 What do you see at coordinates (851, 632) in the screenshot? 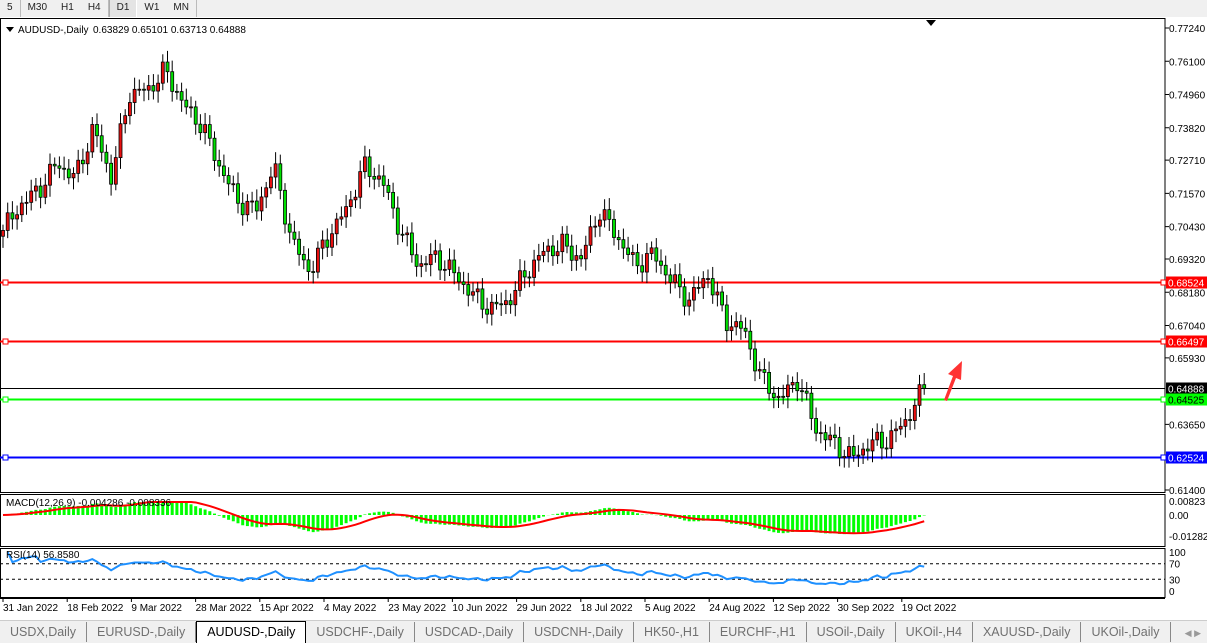
I see `chart-tab: USOil-,Daily` at bounding box center [851, 632].